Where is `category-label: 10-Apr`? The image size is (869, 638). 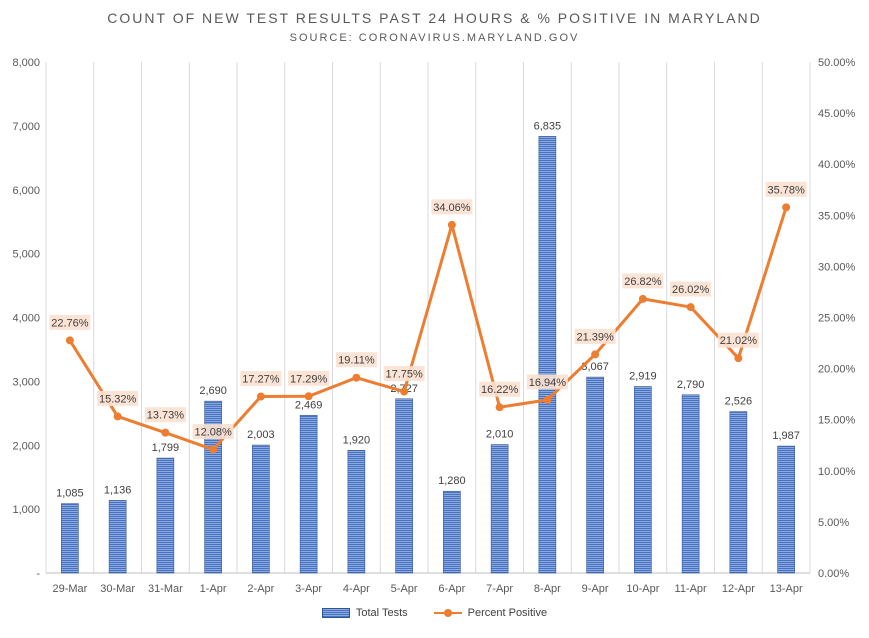
category-label: 10-Apr is located at coordinates (642, 589).